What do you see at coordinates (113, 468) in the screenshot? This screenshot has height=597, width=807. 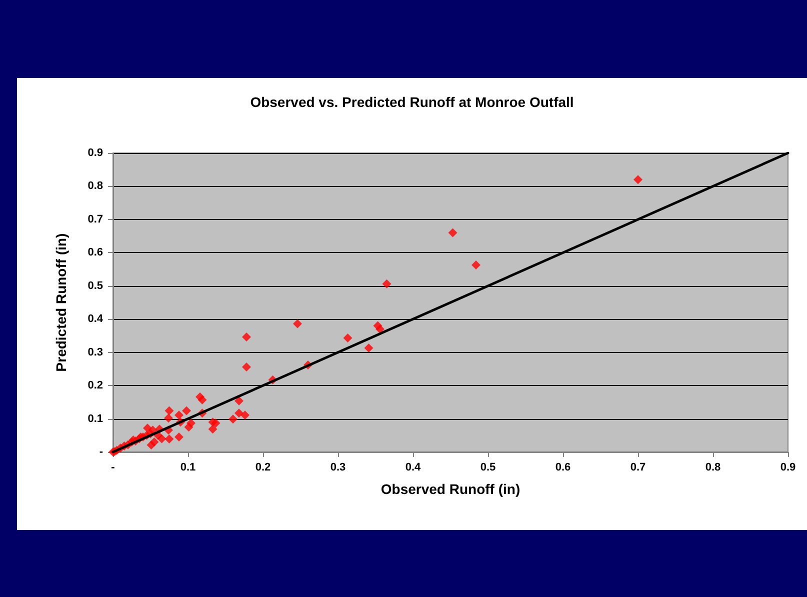 I see `x-tick-label: -` at bounding box center [113, 468].